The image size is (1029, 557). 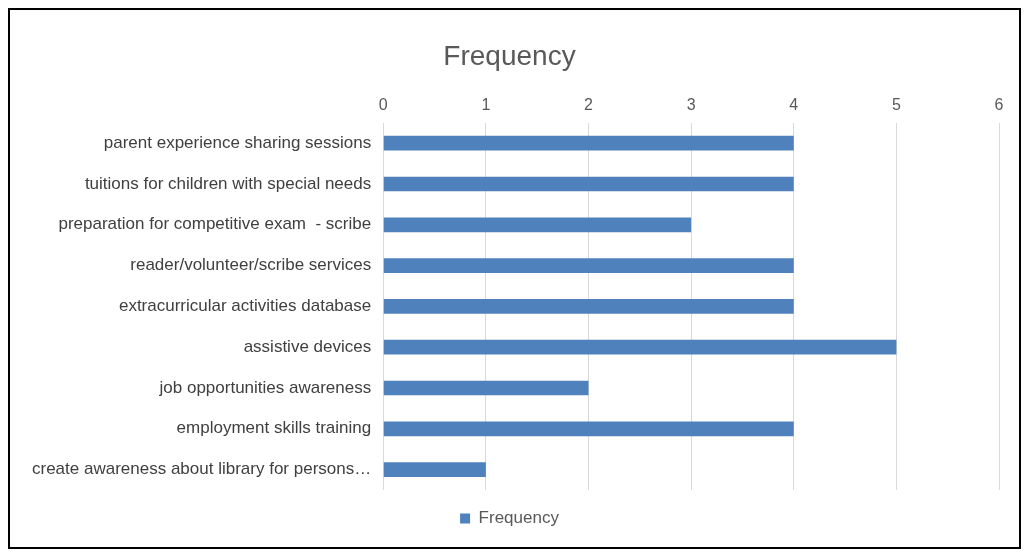 I want to click on y-tick-label: assistive devices, so click(x=307, y=346).